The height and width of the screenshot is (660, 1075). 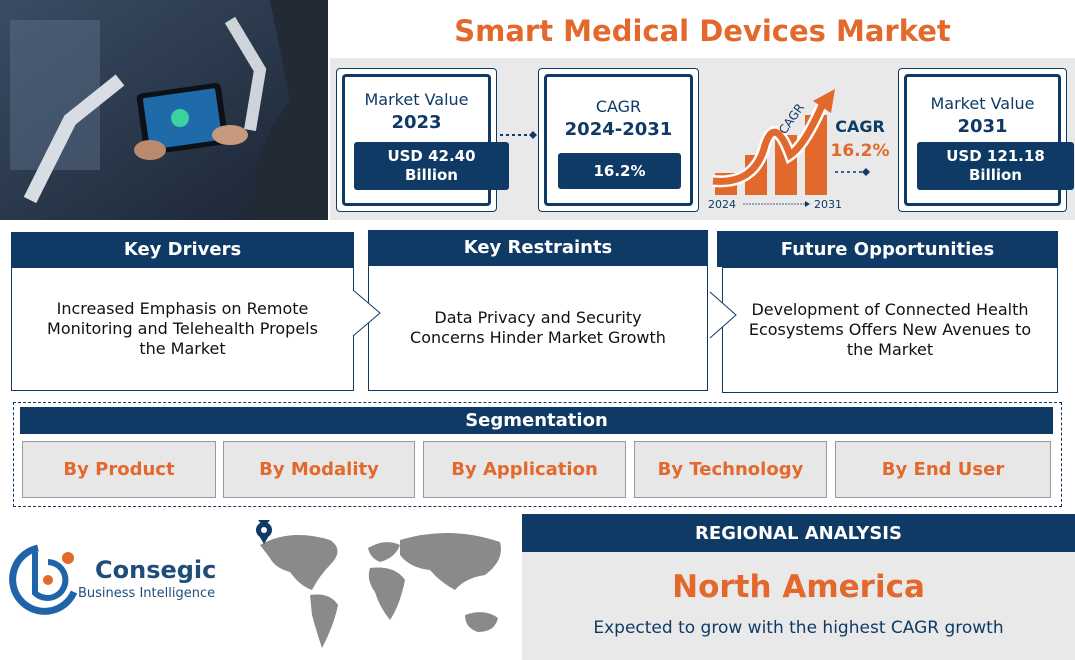 What do you see at coordinates (319, 469) in the screenshot?
I see `segment: By Modality` at bounding box center [319, 469].